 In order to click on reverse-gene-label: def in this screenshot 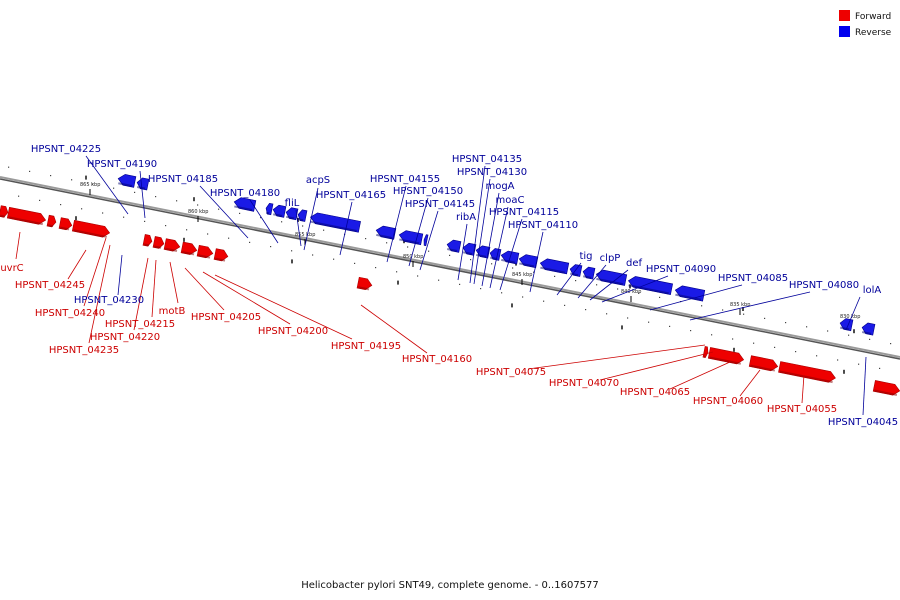, I will do `click(634, 263)`.